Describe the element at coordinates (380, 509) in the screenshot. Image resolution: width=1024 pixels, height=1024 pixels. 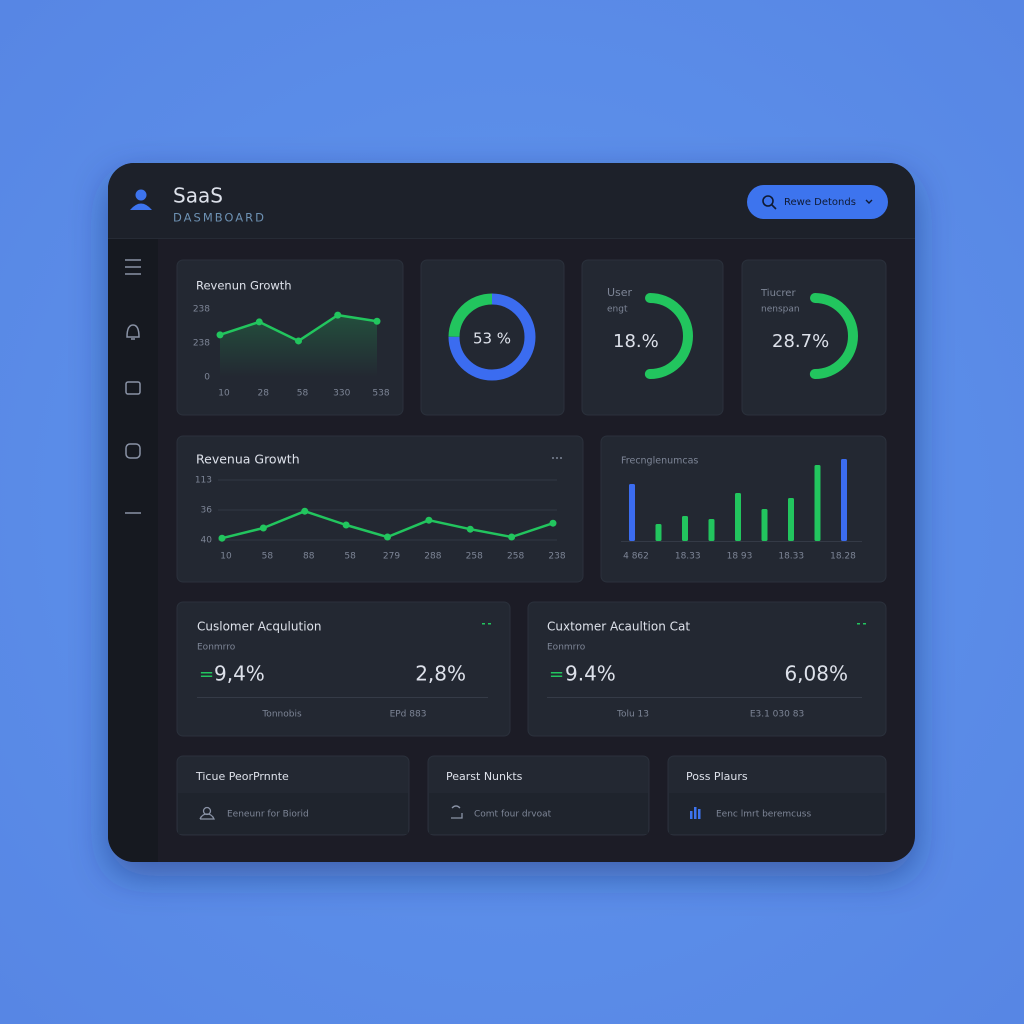
I see `card-revenue-large` at that location.